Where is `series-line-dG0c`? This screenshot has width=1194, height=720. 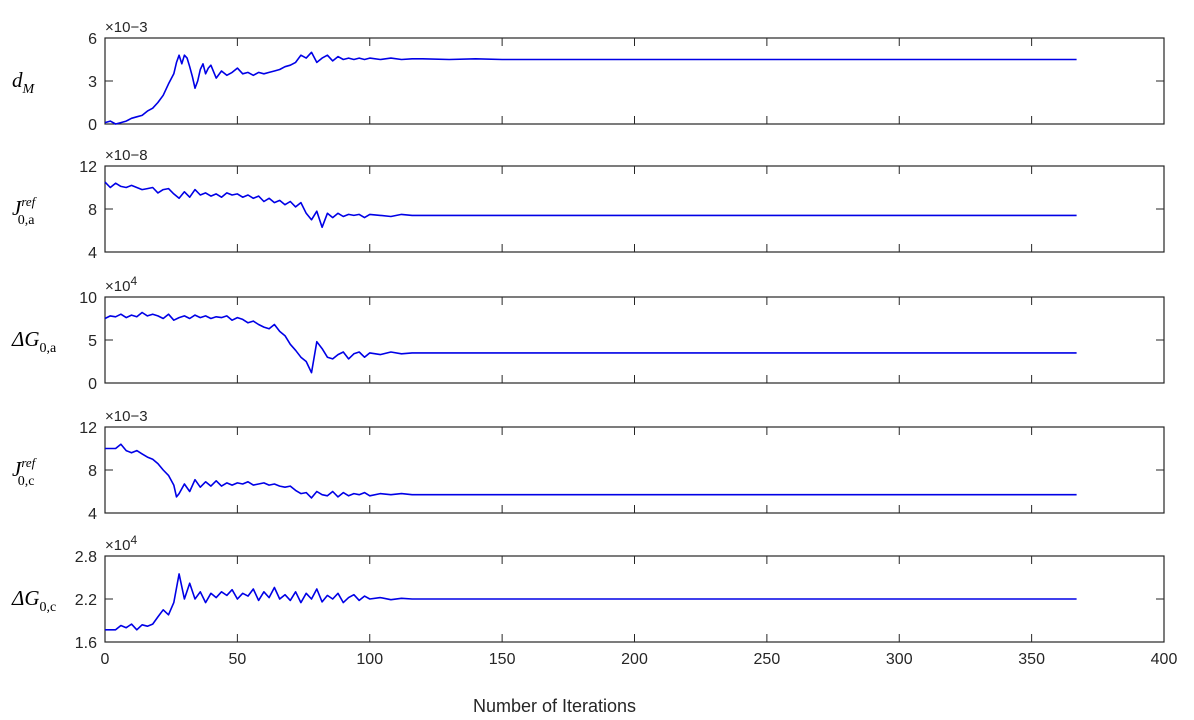
series-line-dG0c is located at coordinates (591, 602).